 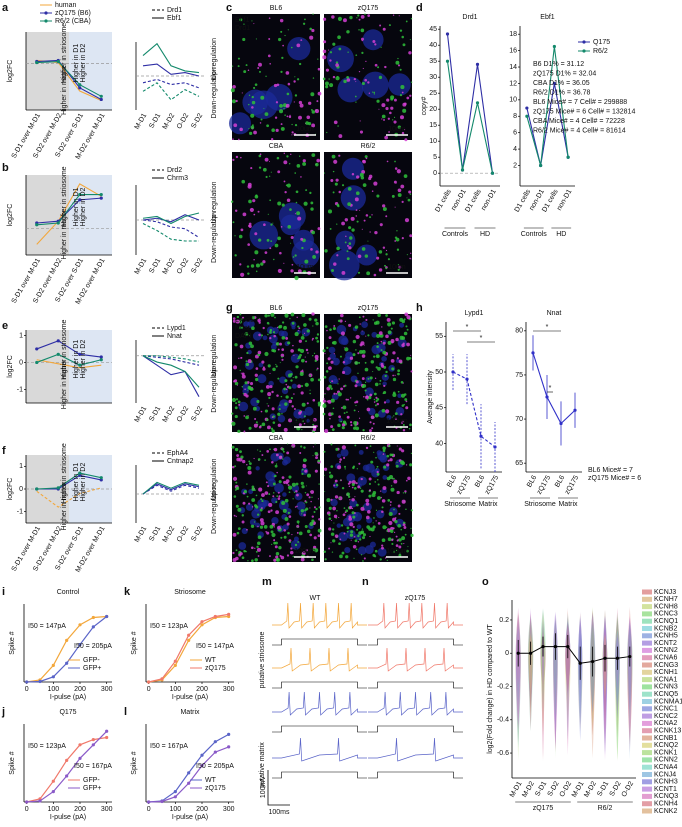 What do you see at coordinates (171, 359) in the screenshot?
I see `series-line` at bounding box center [171, 359].